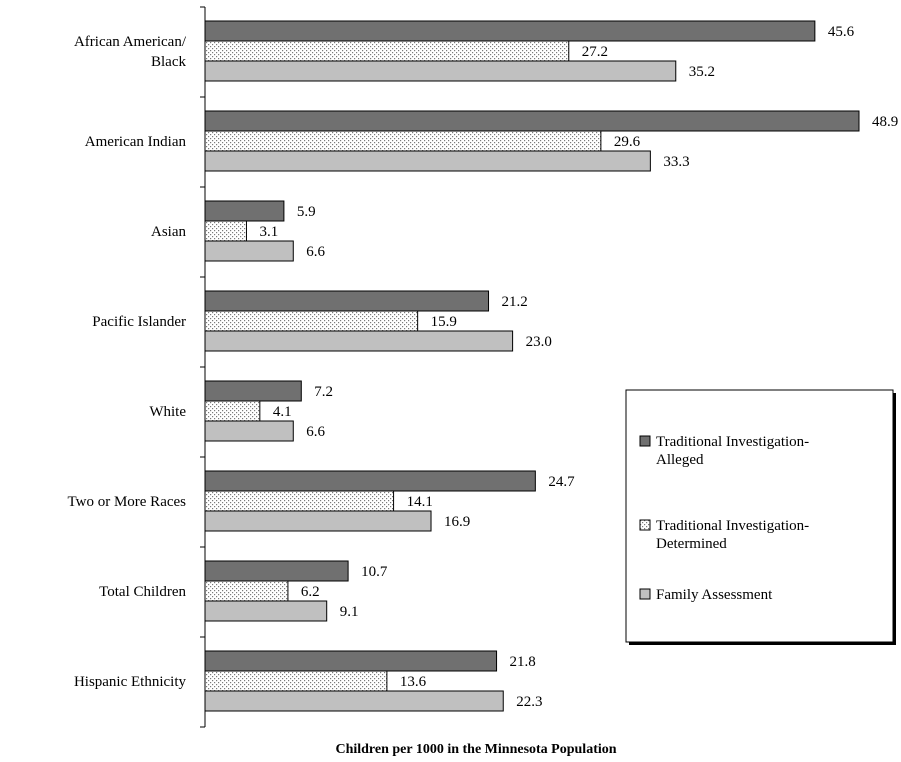  What do you see at coordinates (676, 162) in the screenshot?
I see `bar-value-label: 33.3` at bounding box center [676, 162].